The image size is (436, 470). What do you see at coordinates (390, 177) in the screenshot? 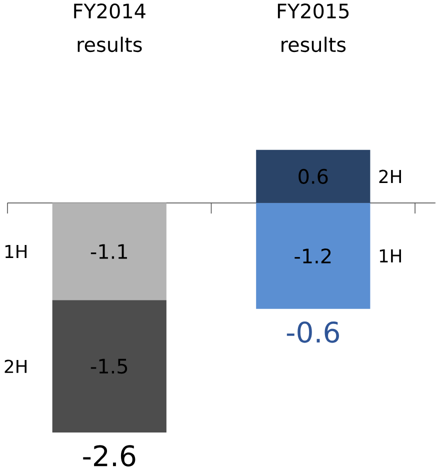
I see `series-label: 2H` at bounding box center [390, 177].